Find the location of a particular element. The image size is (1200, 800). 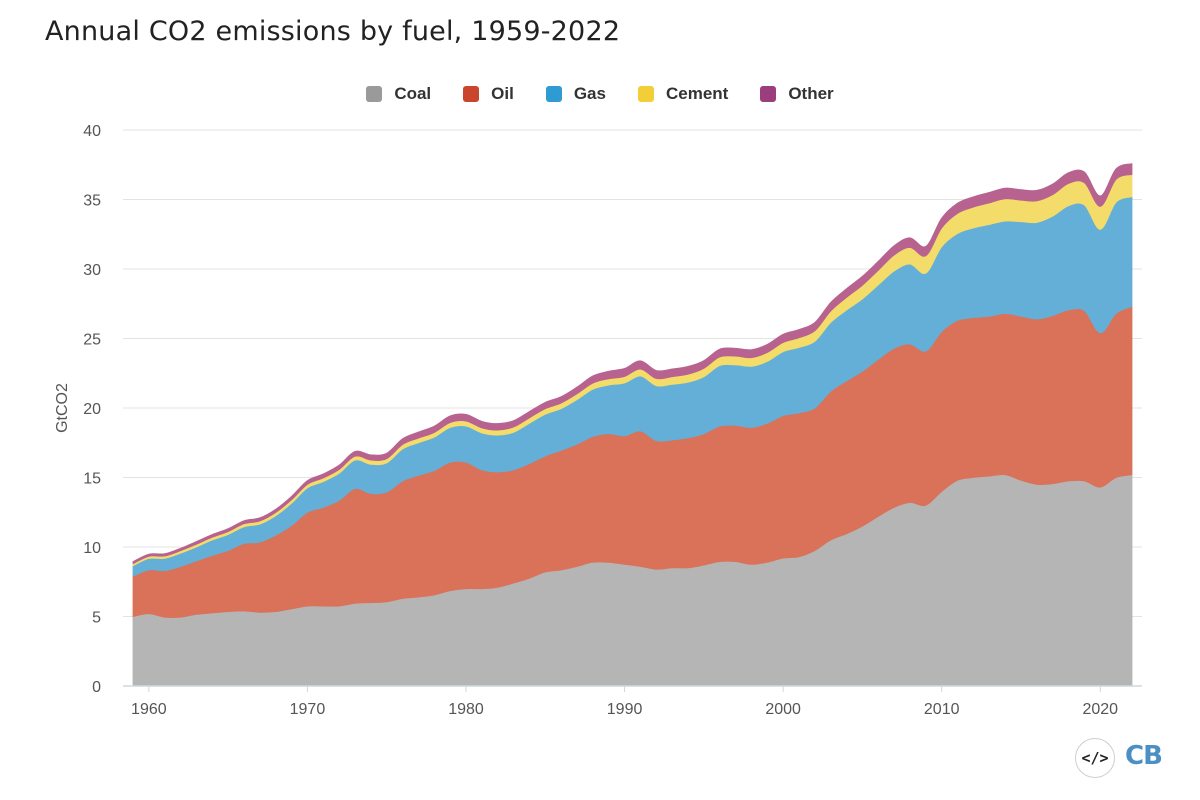

chart-title: Annual CO2 emissions by fuel, 1959-2022 is located at coordinates (333, 31).